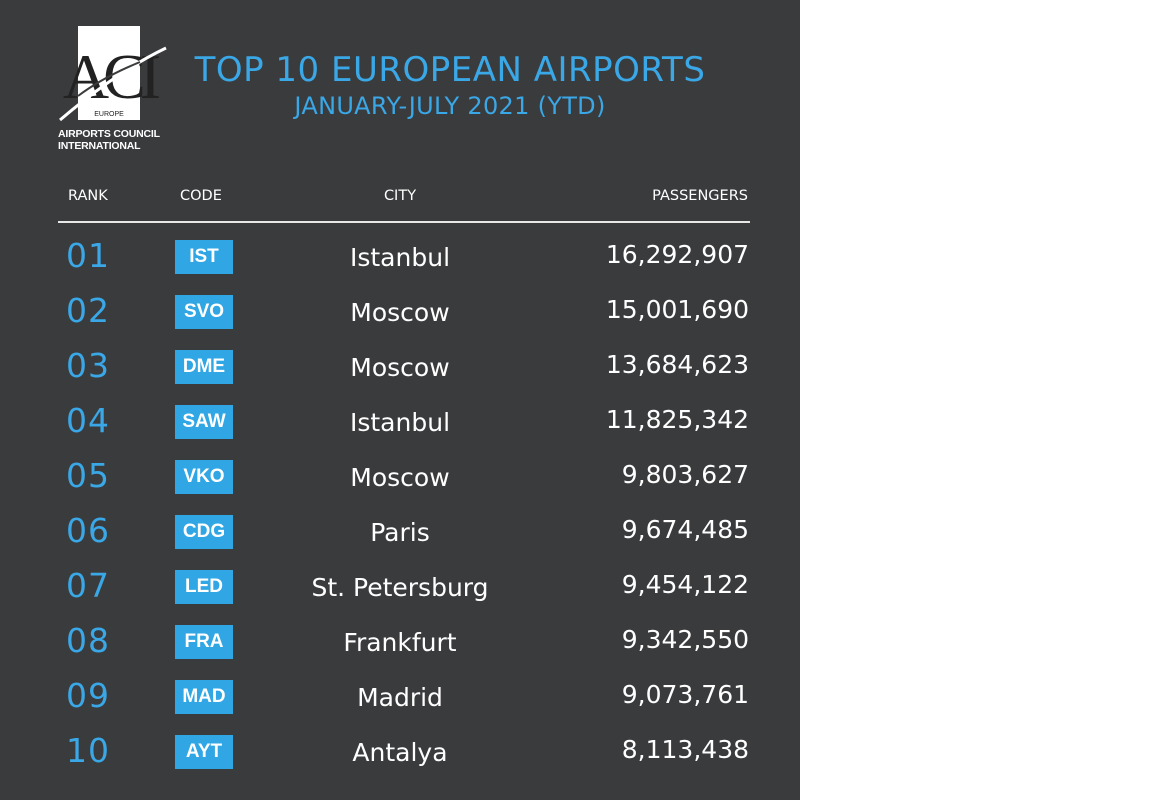  What do you see at coordinates (88, 530) in the screenshot?
I see `rank-cell: 06` at bounding box center [88, 530].